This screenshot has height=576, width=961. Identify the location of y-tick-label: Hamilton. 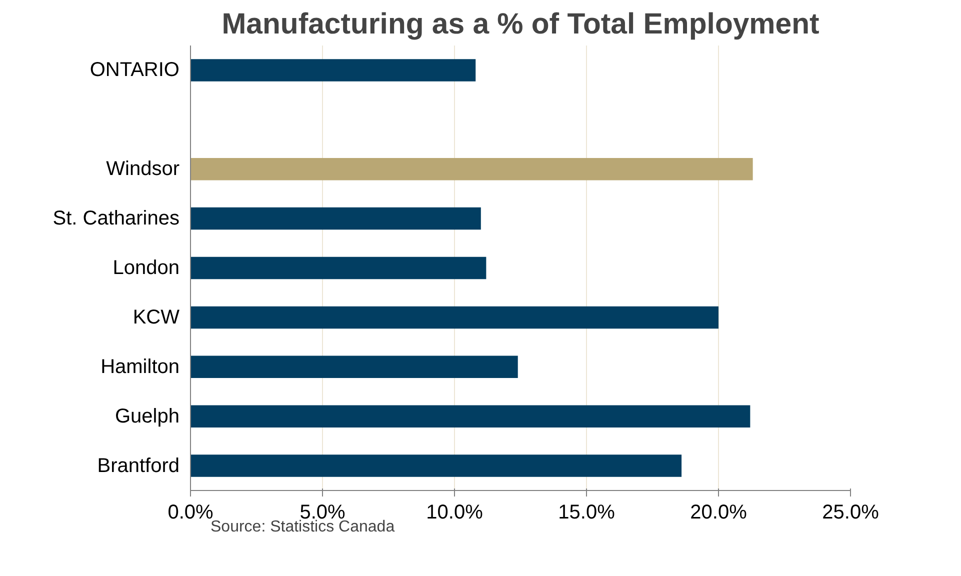
(140, 367).